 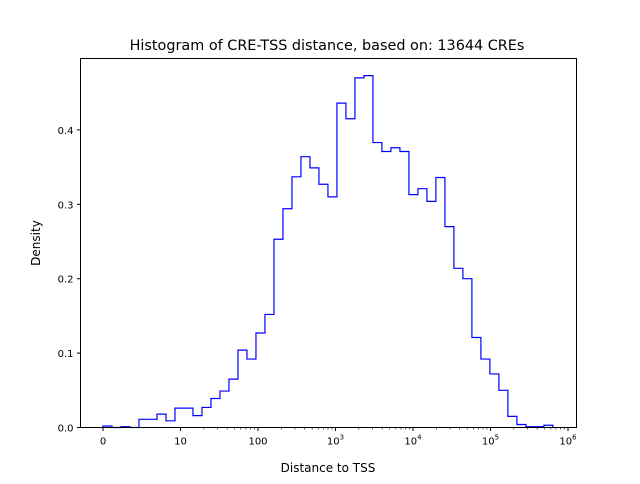 What do you see at coordinates (328, 468) in the screenshot?
I see `x-axis-label: Distance to TSS` at bounding box center [328, 468].